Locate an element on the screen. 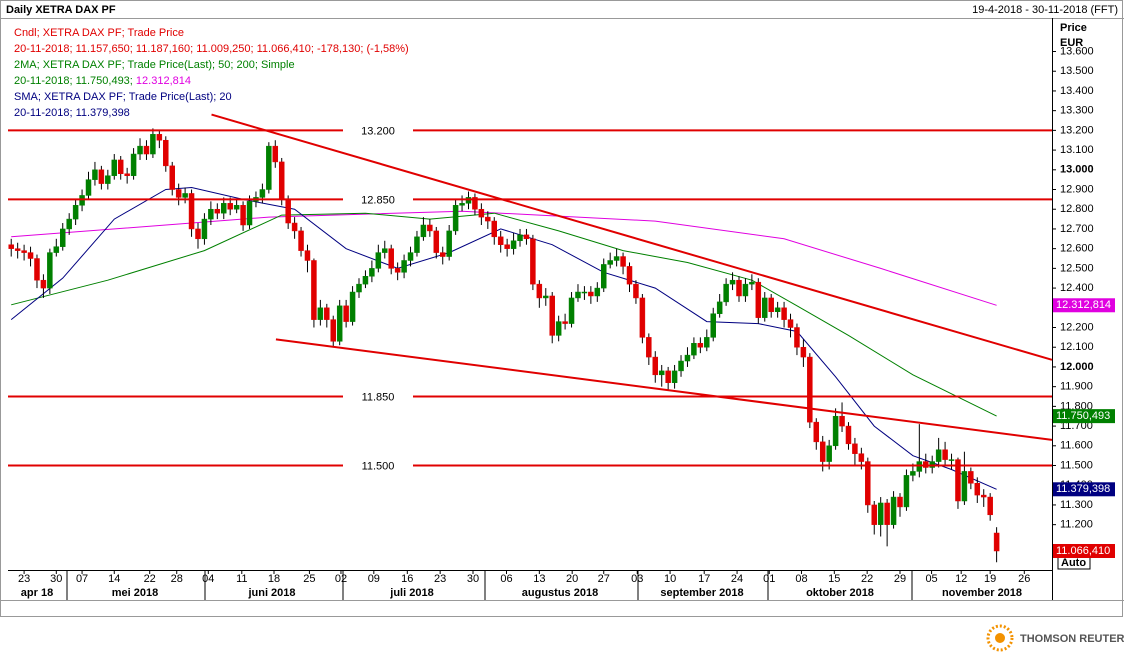  y-tick-label: 11.500 is located at coordinates (1076, 465).